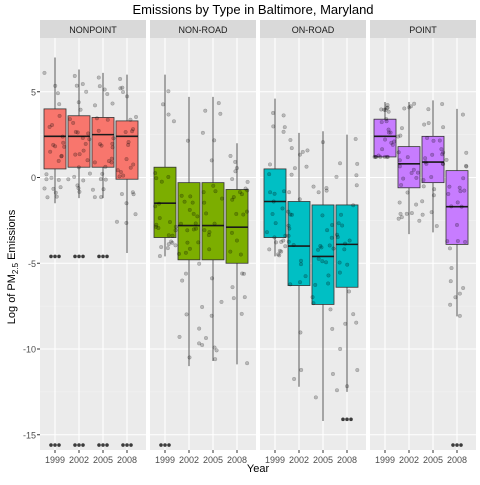  Describe the element at coordinates (13, 266) in the screenshot. I see `y-axis-label: Log of PM2.5 Emissions` at that location.